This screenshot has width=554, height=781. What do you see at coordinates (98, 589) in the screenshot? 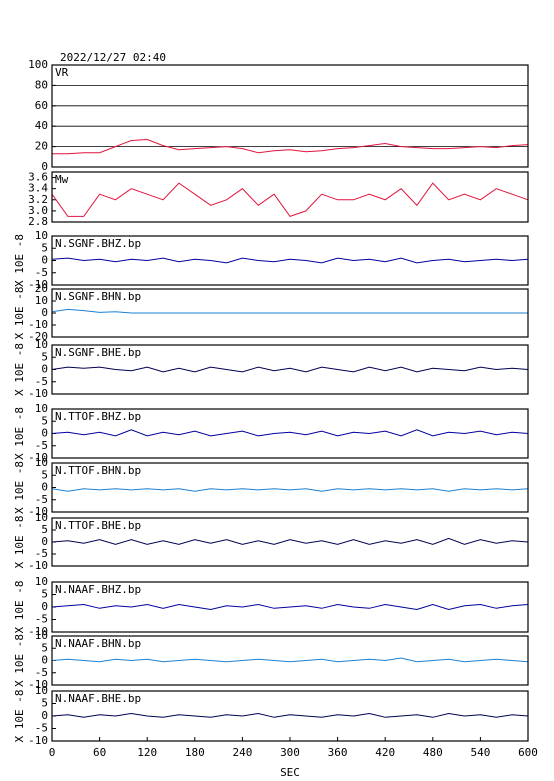
I see `panel-label: N.NAAF.BHZ.bp` at bounding box center [98, 589].